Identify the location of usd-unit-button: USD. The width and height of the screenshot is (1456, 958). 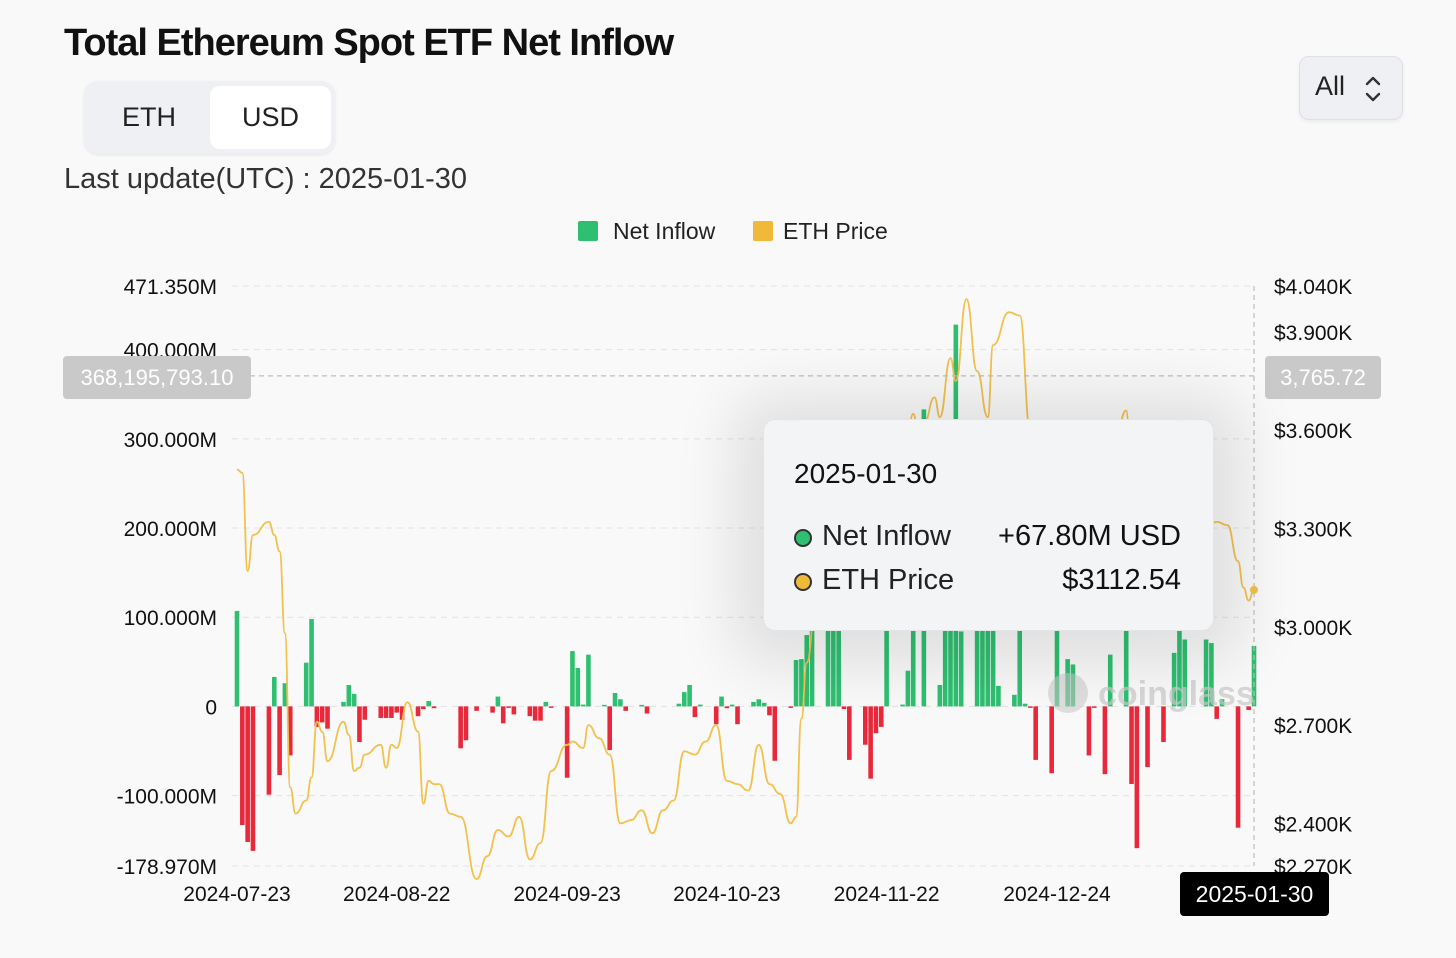
(270, 117).